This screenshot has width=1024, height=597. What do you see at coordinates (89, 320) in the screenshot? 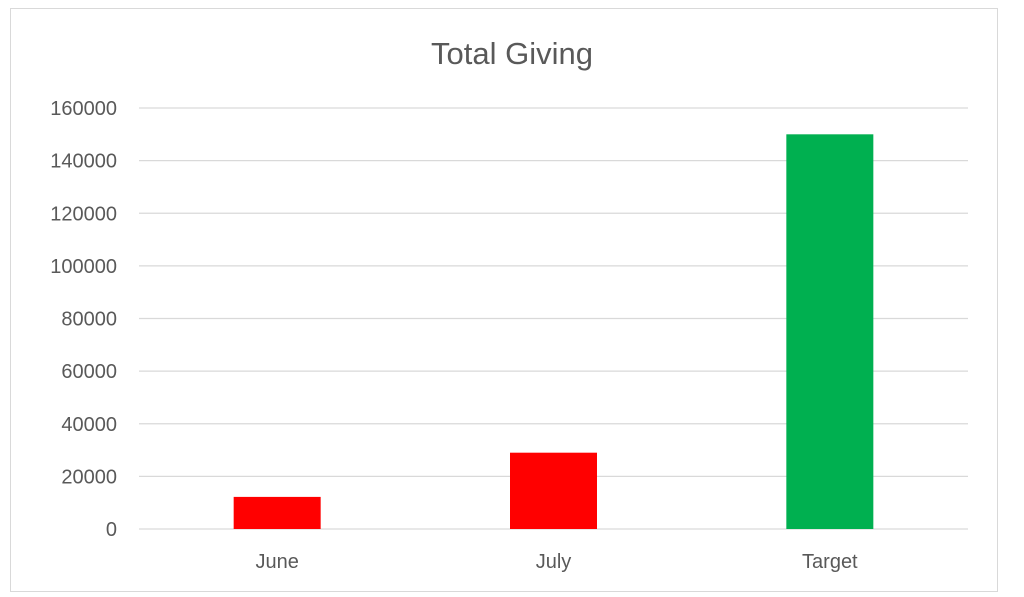
I see `y-tick-label: 80000` at bounding box center [89, 320].